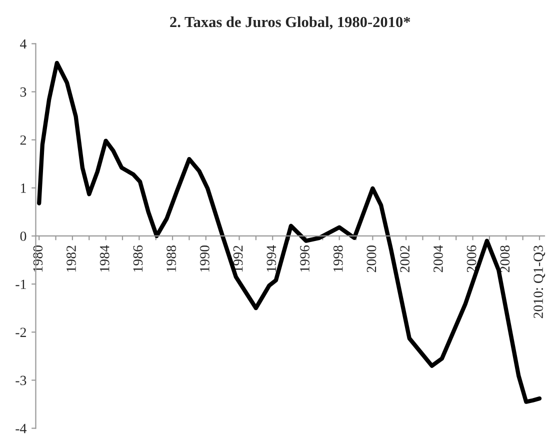 This screenshot has width=550, height=437. What do you see at coordinates (23, 140) in the screenshot?
I see `y-tick-label: 2` at bounding box center [23, 140].